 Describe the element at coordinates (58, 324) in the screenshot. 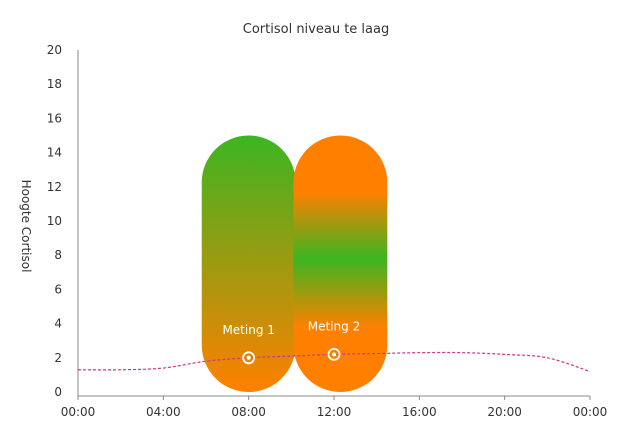

I see `y-tick-label: 4` at that location.